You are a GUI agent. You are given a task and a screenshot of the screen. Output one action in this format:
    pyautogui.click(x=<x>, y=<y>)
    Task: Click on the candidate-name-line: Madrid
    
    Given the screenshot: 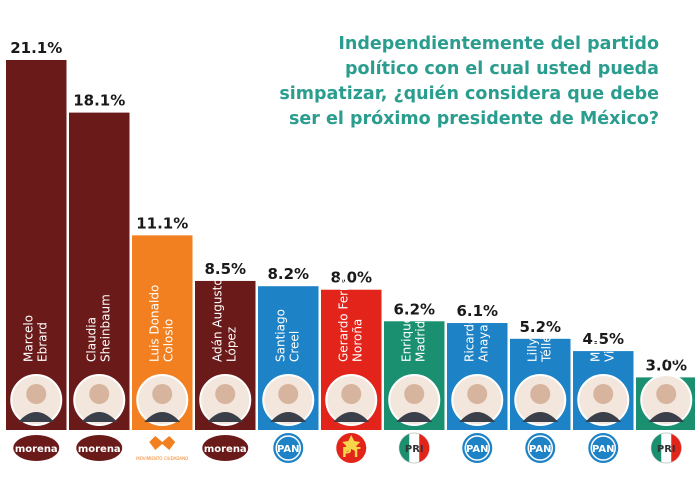 What is the action you would take?
    pyautogui.click(x=420, y=341)
    